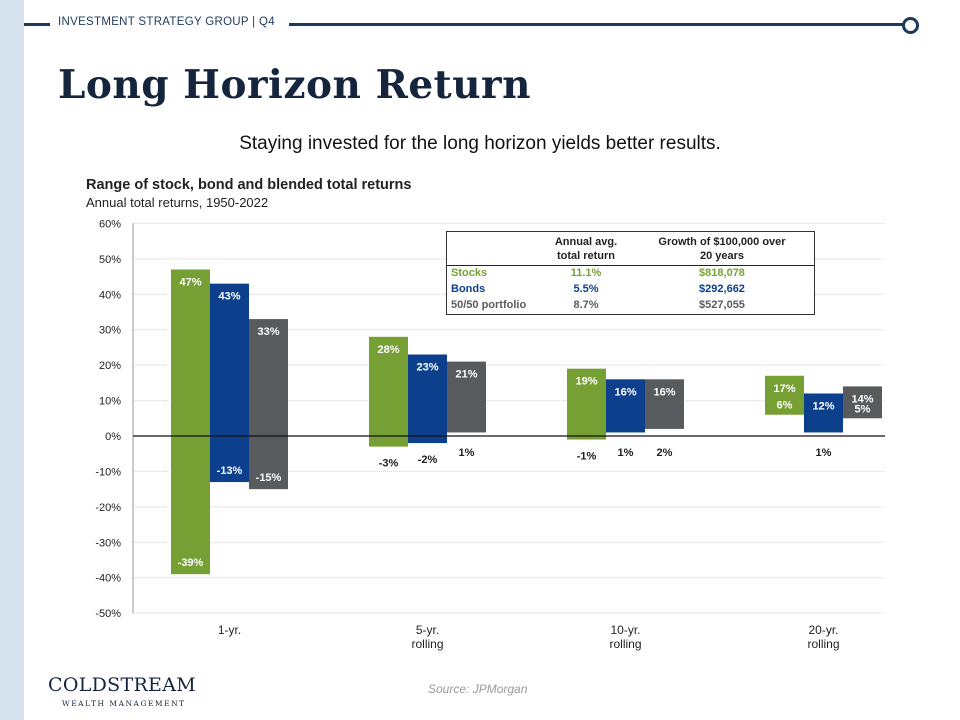 The image size is (960, 720). I want to click on bar-max-label: 47%, so click(190, 282).